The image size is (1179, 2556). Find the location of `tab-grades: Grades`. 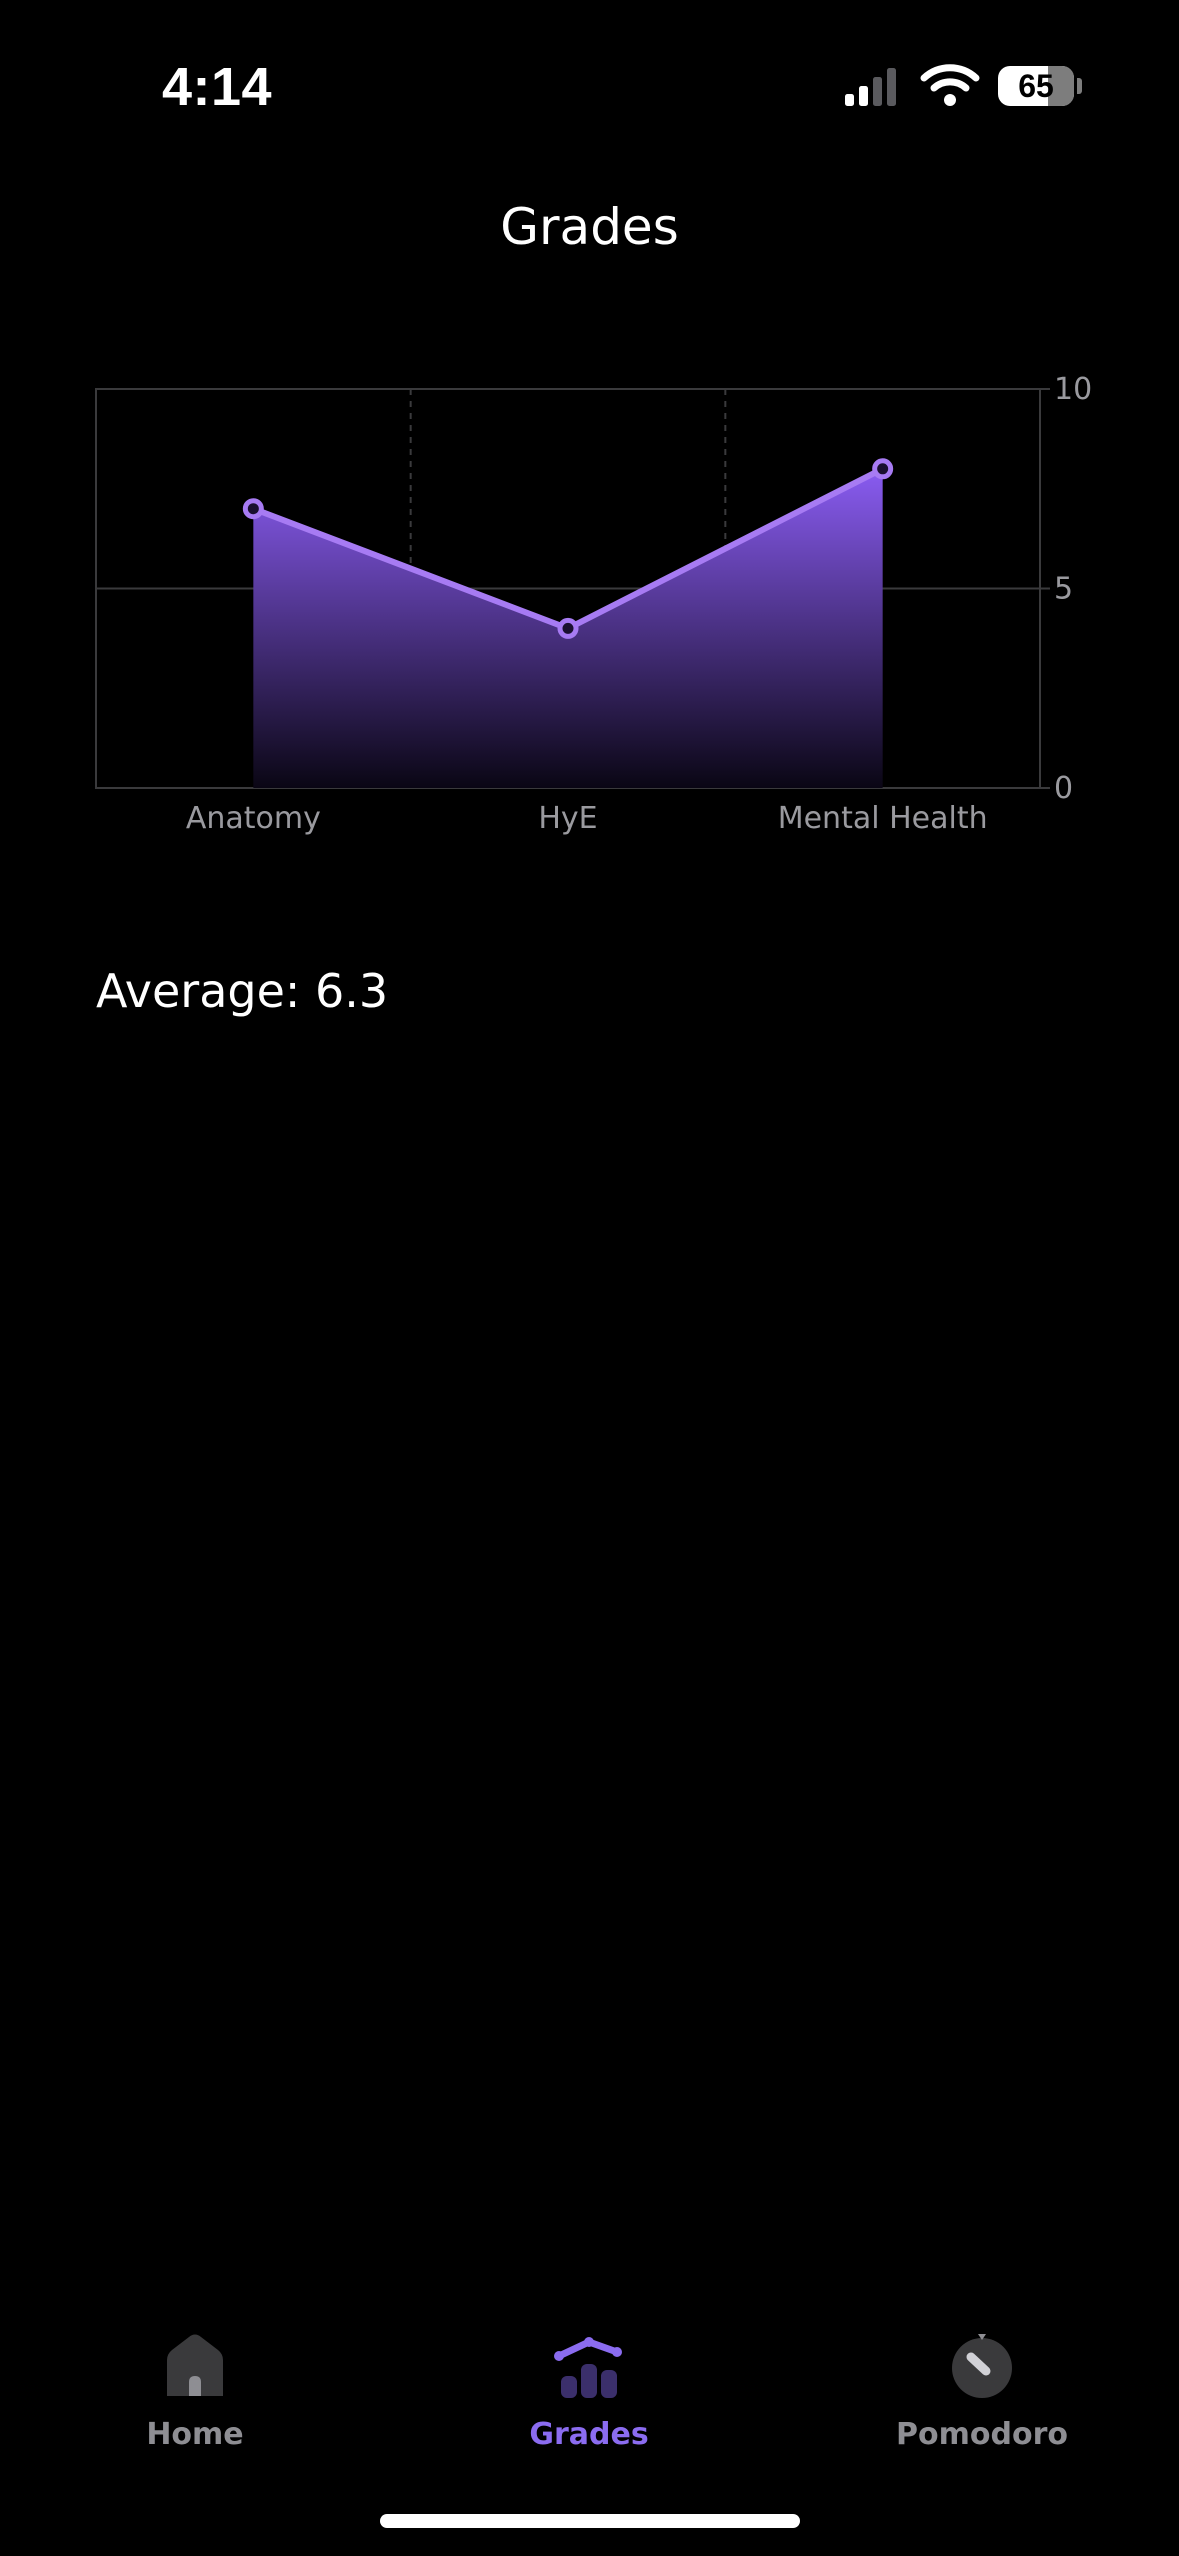

tab-grades: Grades is located at coordinates (589, 2405).